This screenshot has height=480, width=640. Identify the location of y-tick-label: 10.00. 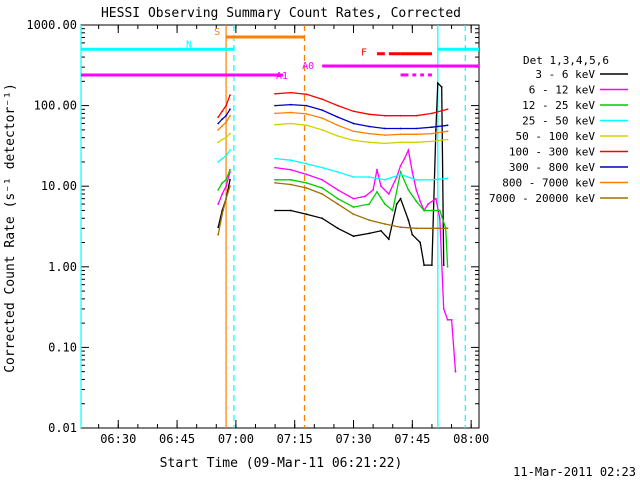
(59, 186).